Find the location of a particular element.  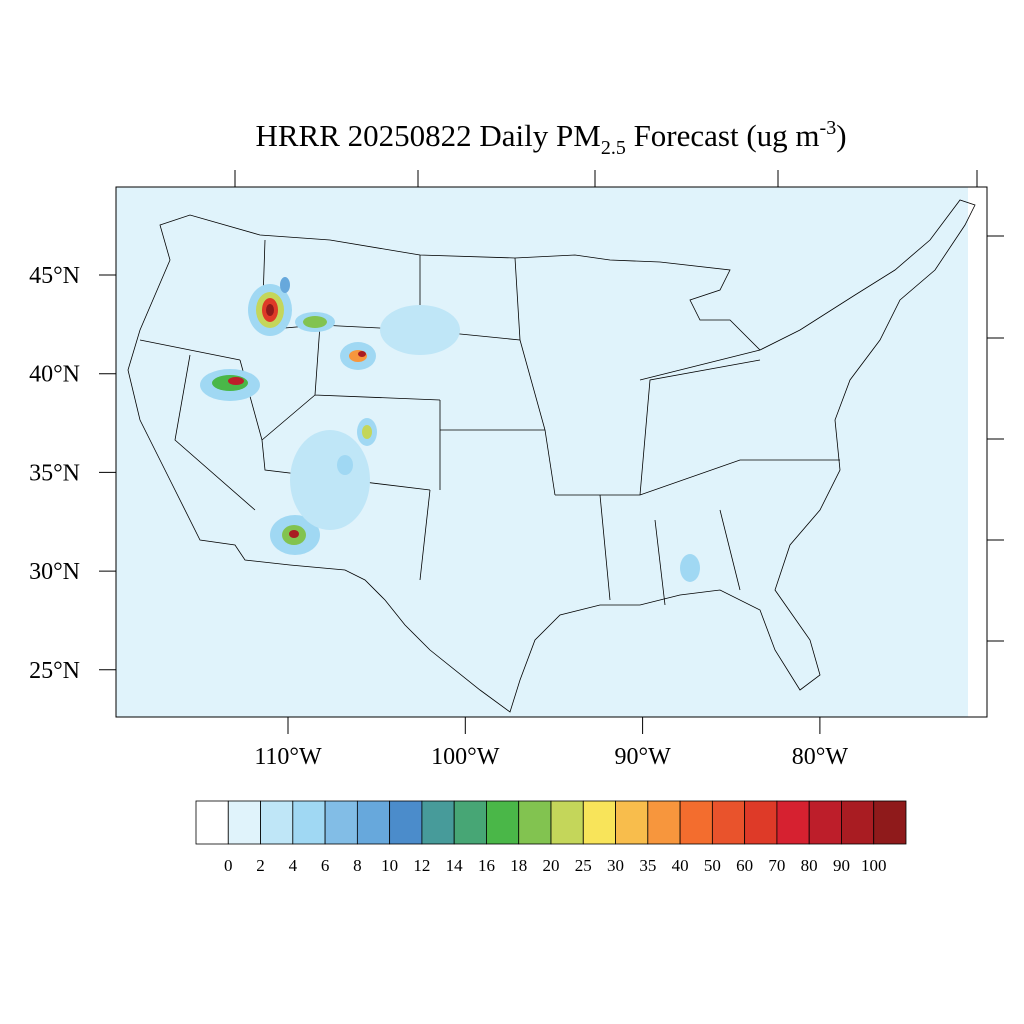

lat-tick-label: 35°N is located at coordinates (54, 473).